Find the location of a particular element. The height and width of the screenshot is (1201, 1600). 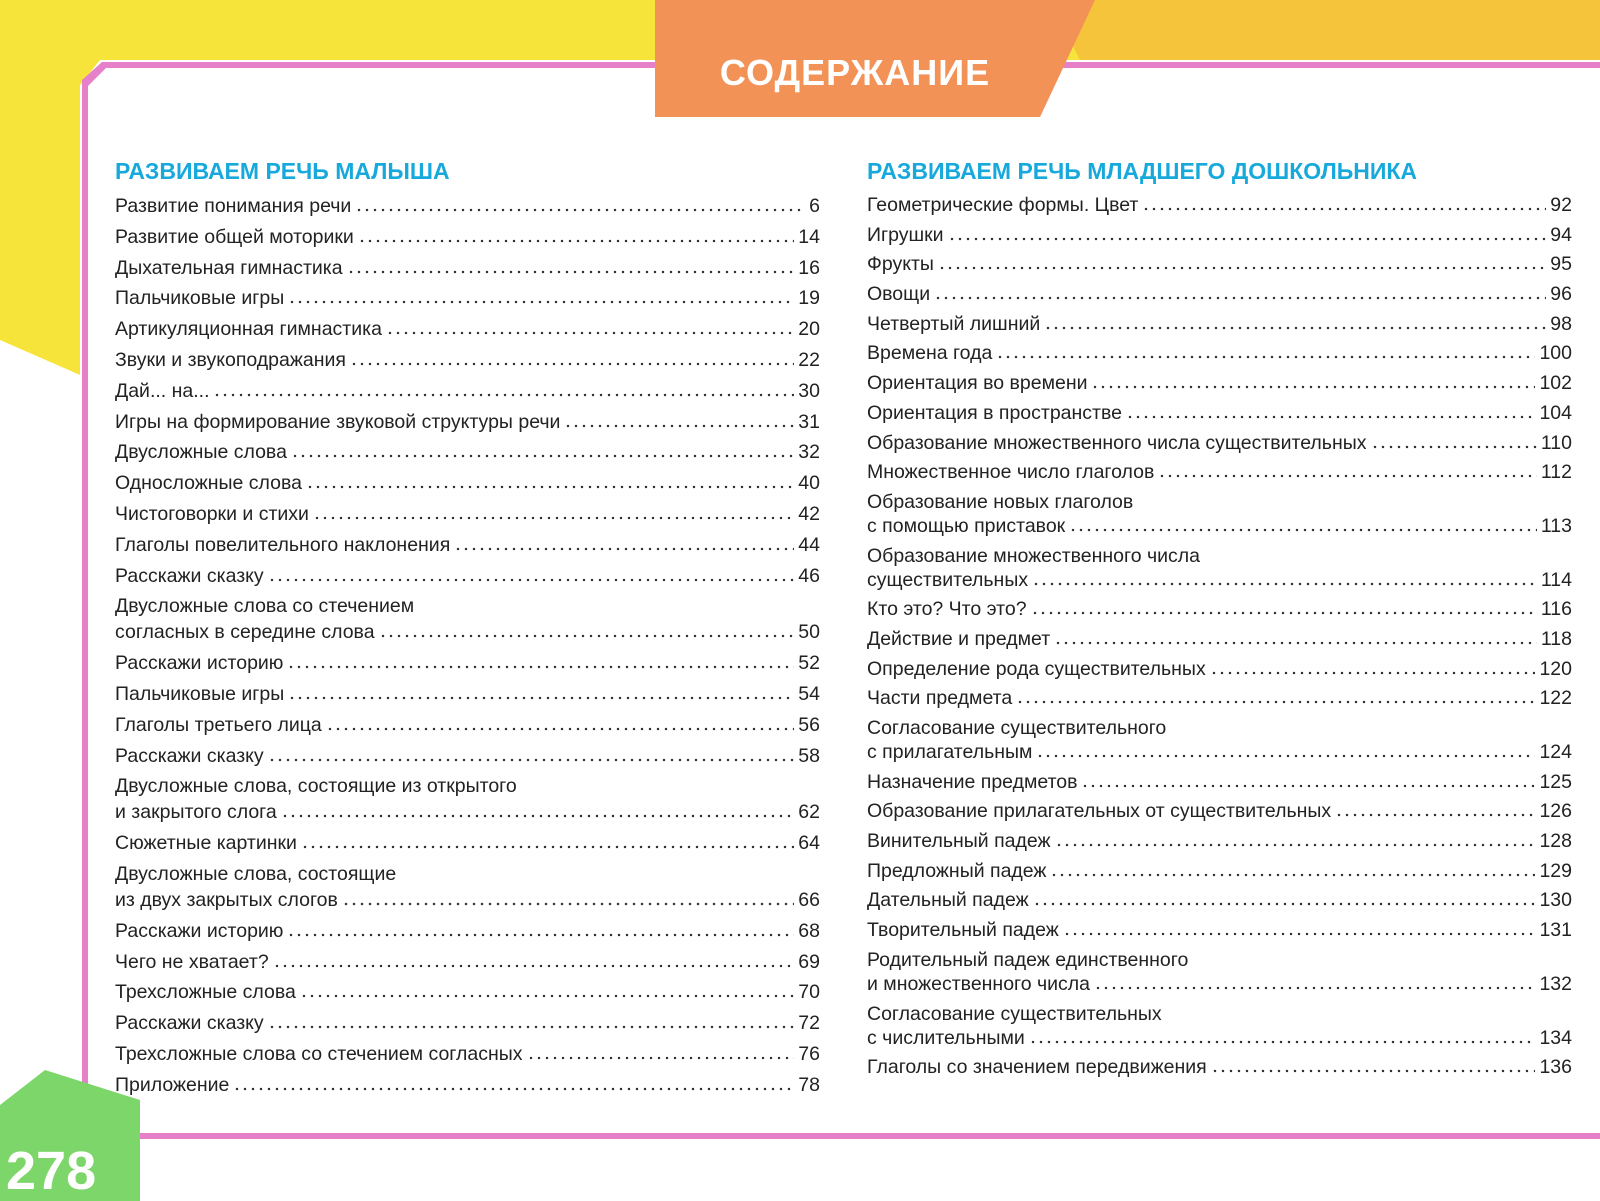

entry-row: Определение рода существительных 120 is located at coordinates (1219, 669).